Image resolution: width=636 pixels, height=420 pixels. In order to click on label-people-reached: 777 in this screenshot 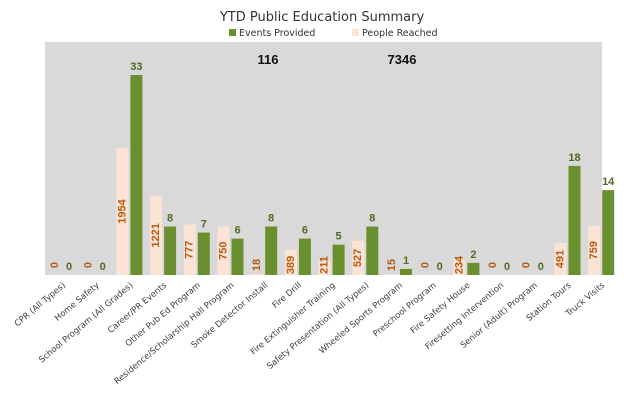, I will do `click(190, 250)`.